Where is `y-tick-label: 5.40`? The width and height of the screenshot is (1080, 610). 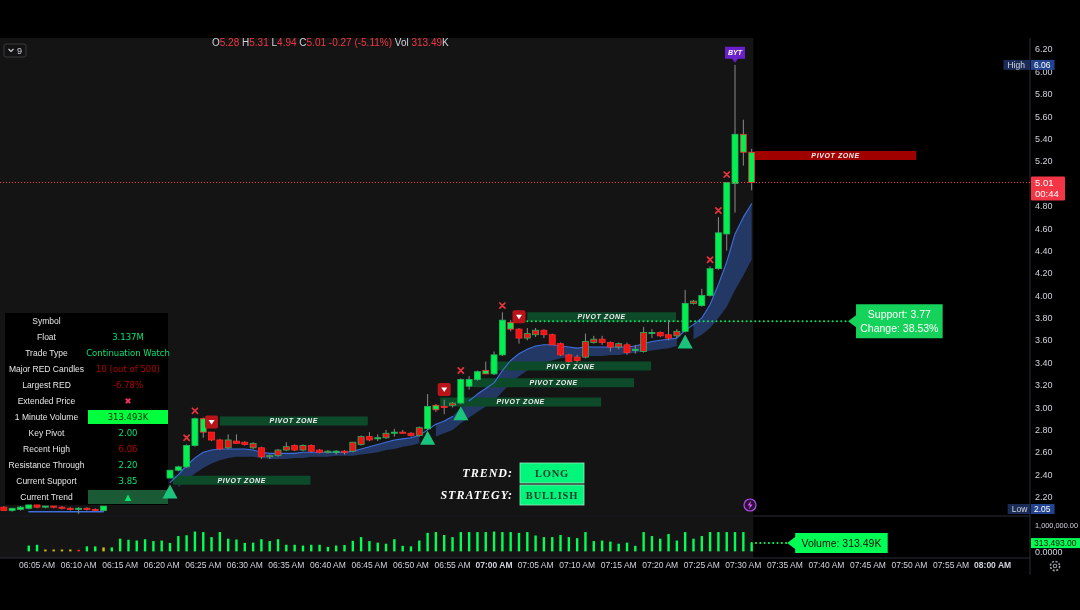 y-tick-label: 5.40 is located at coordinates (1044, 138).